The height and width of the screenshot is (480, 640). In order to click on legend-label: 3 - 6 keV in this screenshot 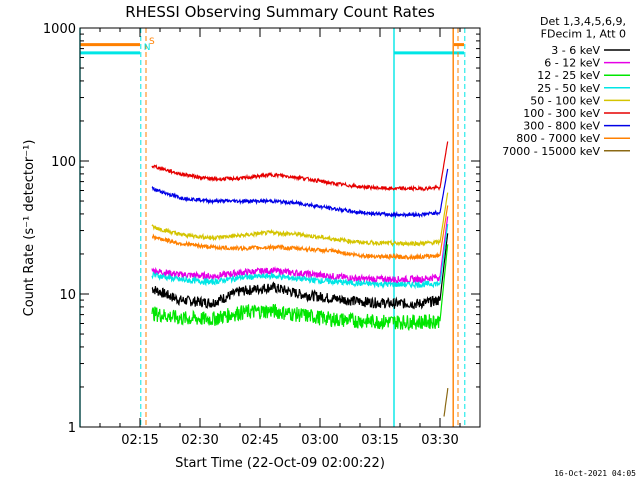, I will do `click(575, 50)`.